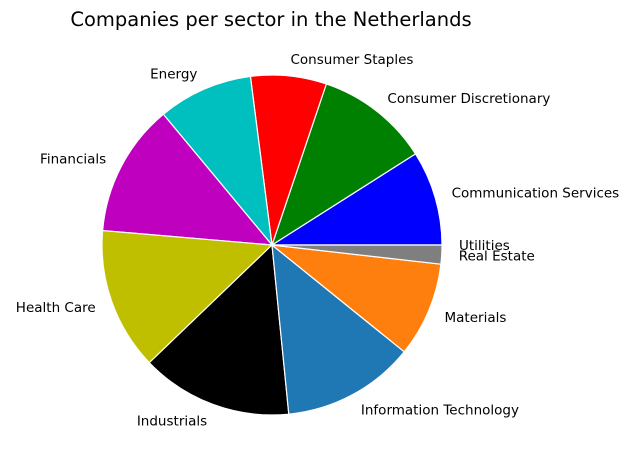  I want to click on pie-slice-label-communication-services: Communication Services, so click(536, 194).